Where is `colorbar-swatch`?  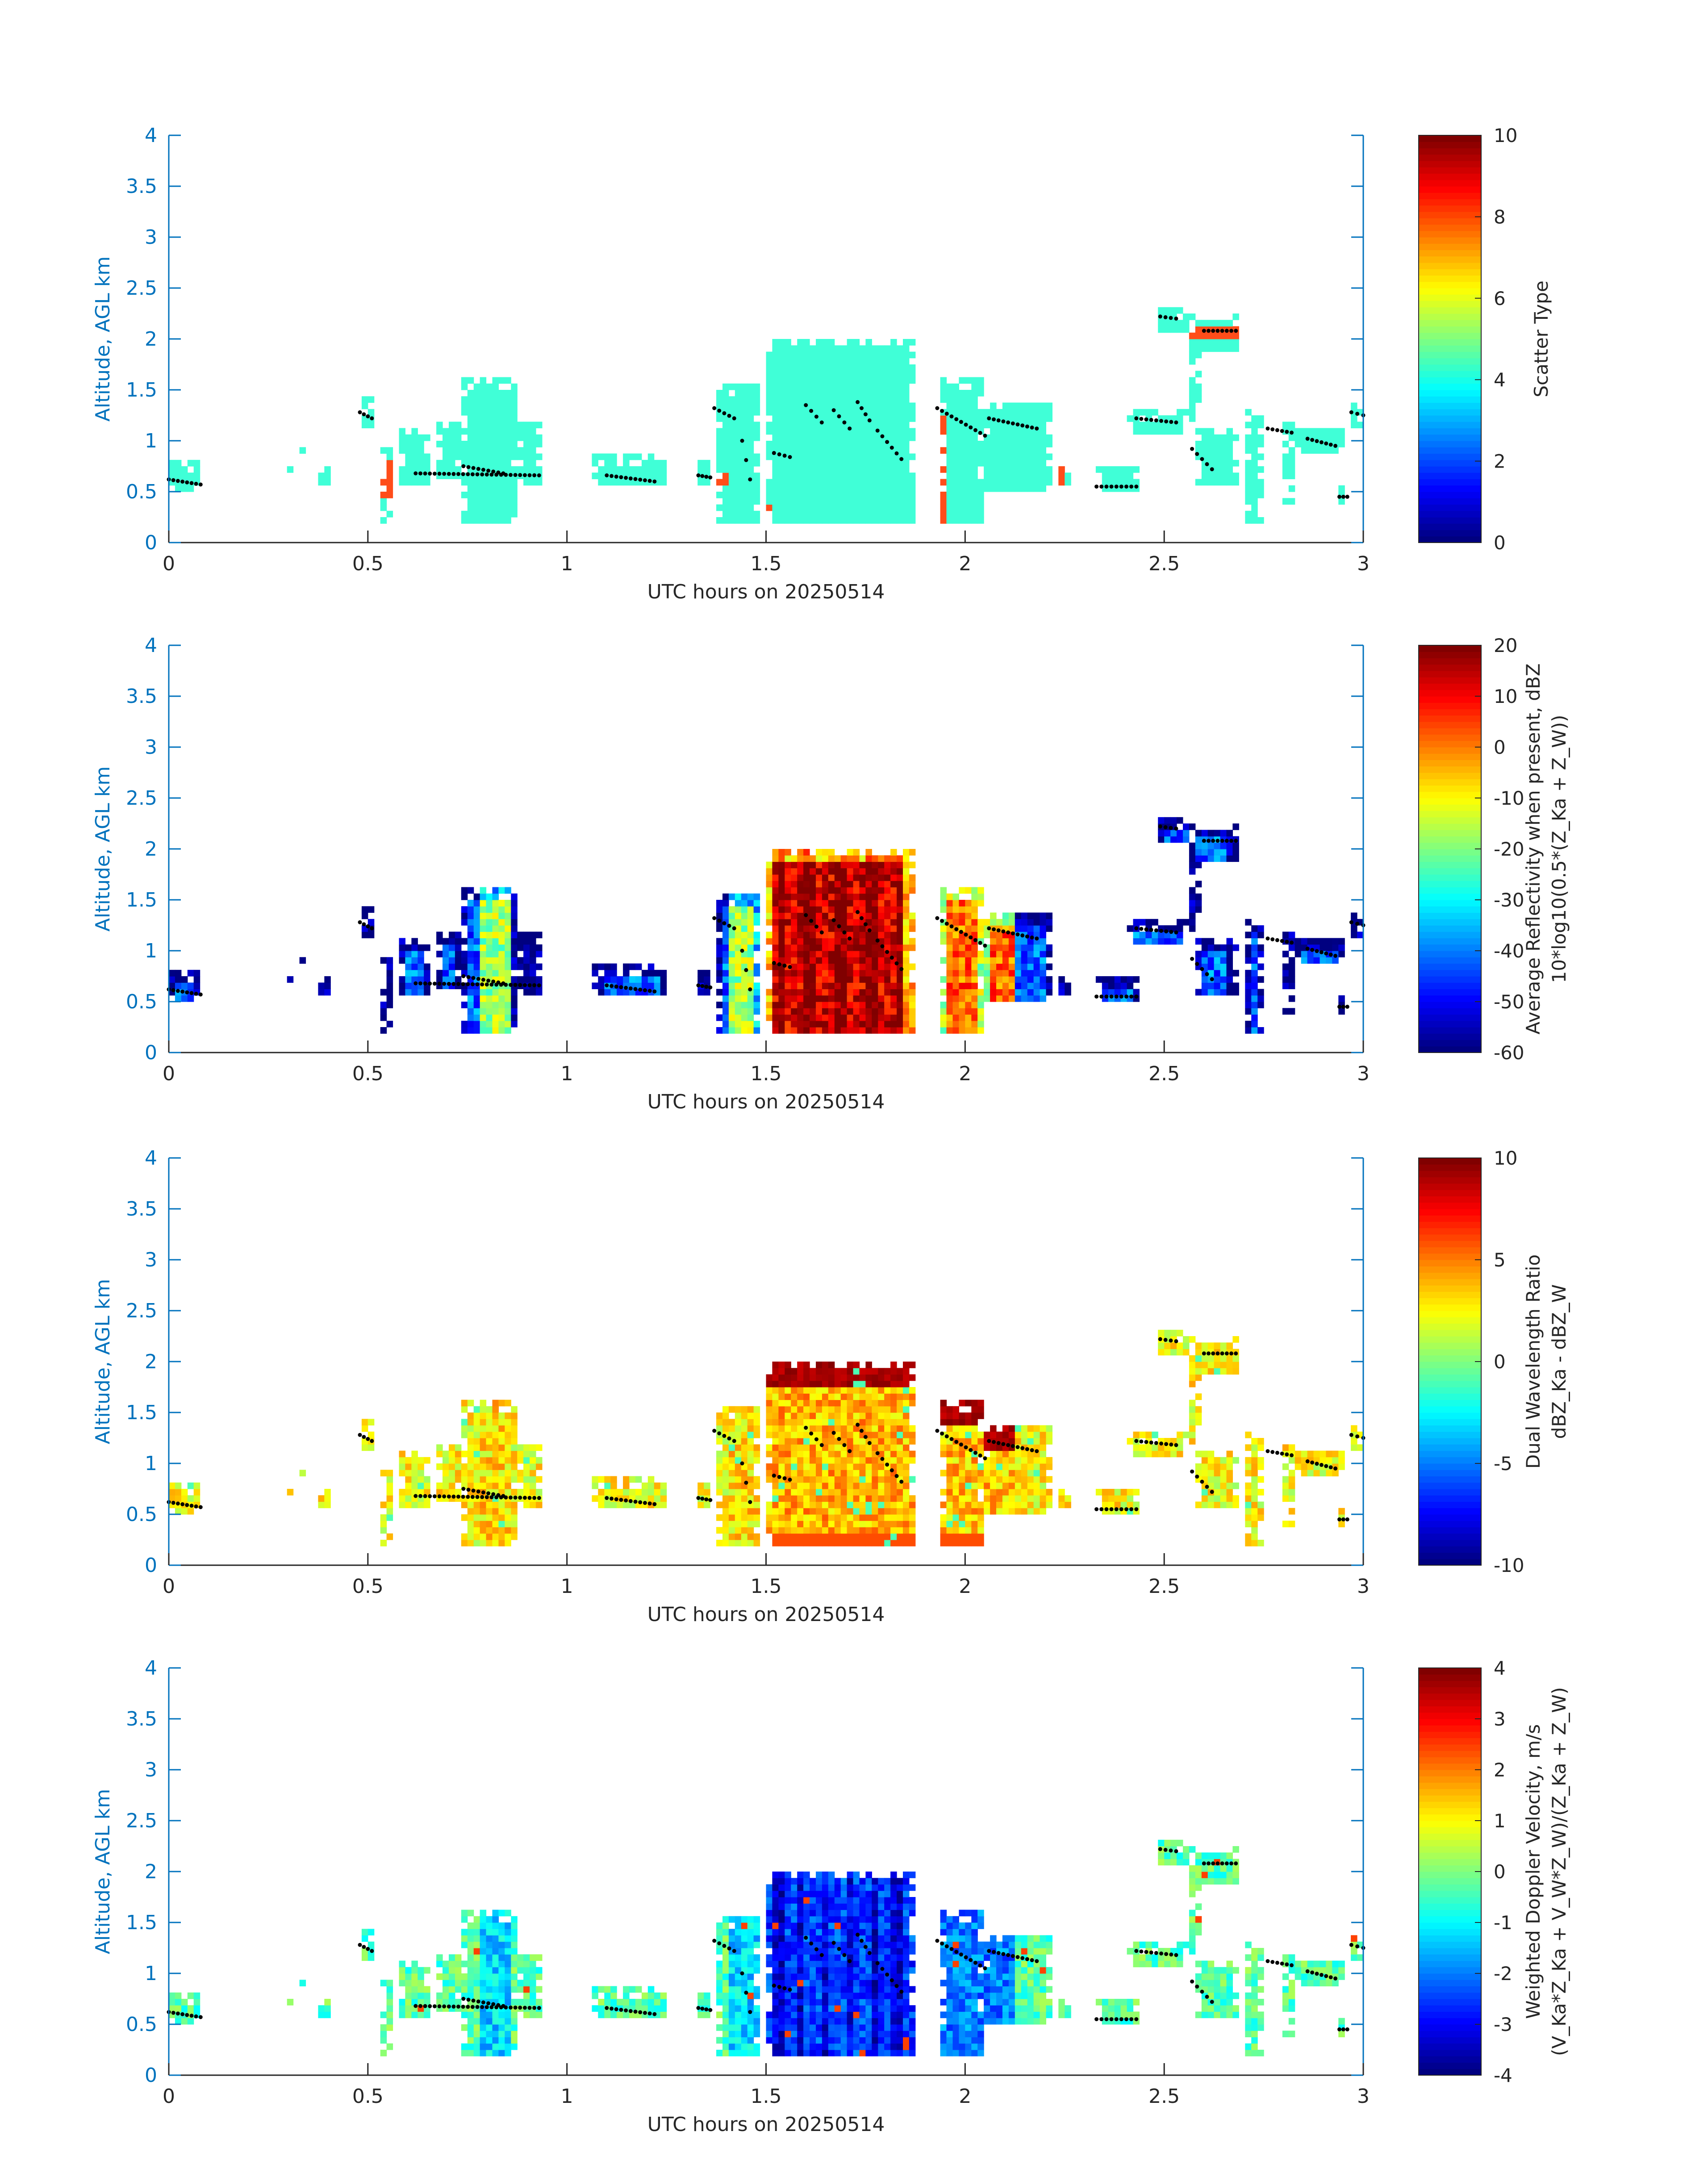
colorbar-swatch is located at coordinates (1450, 501).